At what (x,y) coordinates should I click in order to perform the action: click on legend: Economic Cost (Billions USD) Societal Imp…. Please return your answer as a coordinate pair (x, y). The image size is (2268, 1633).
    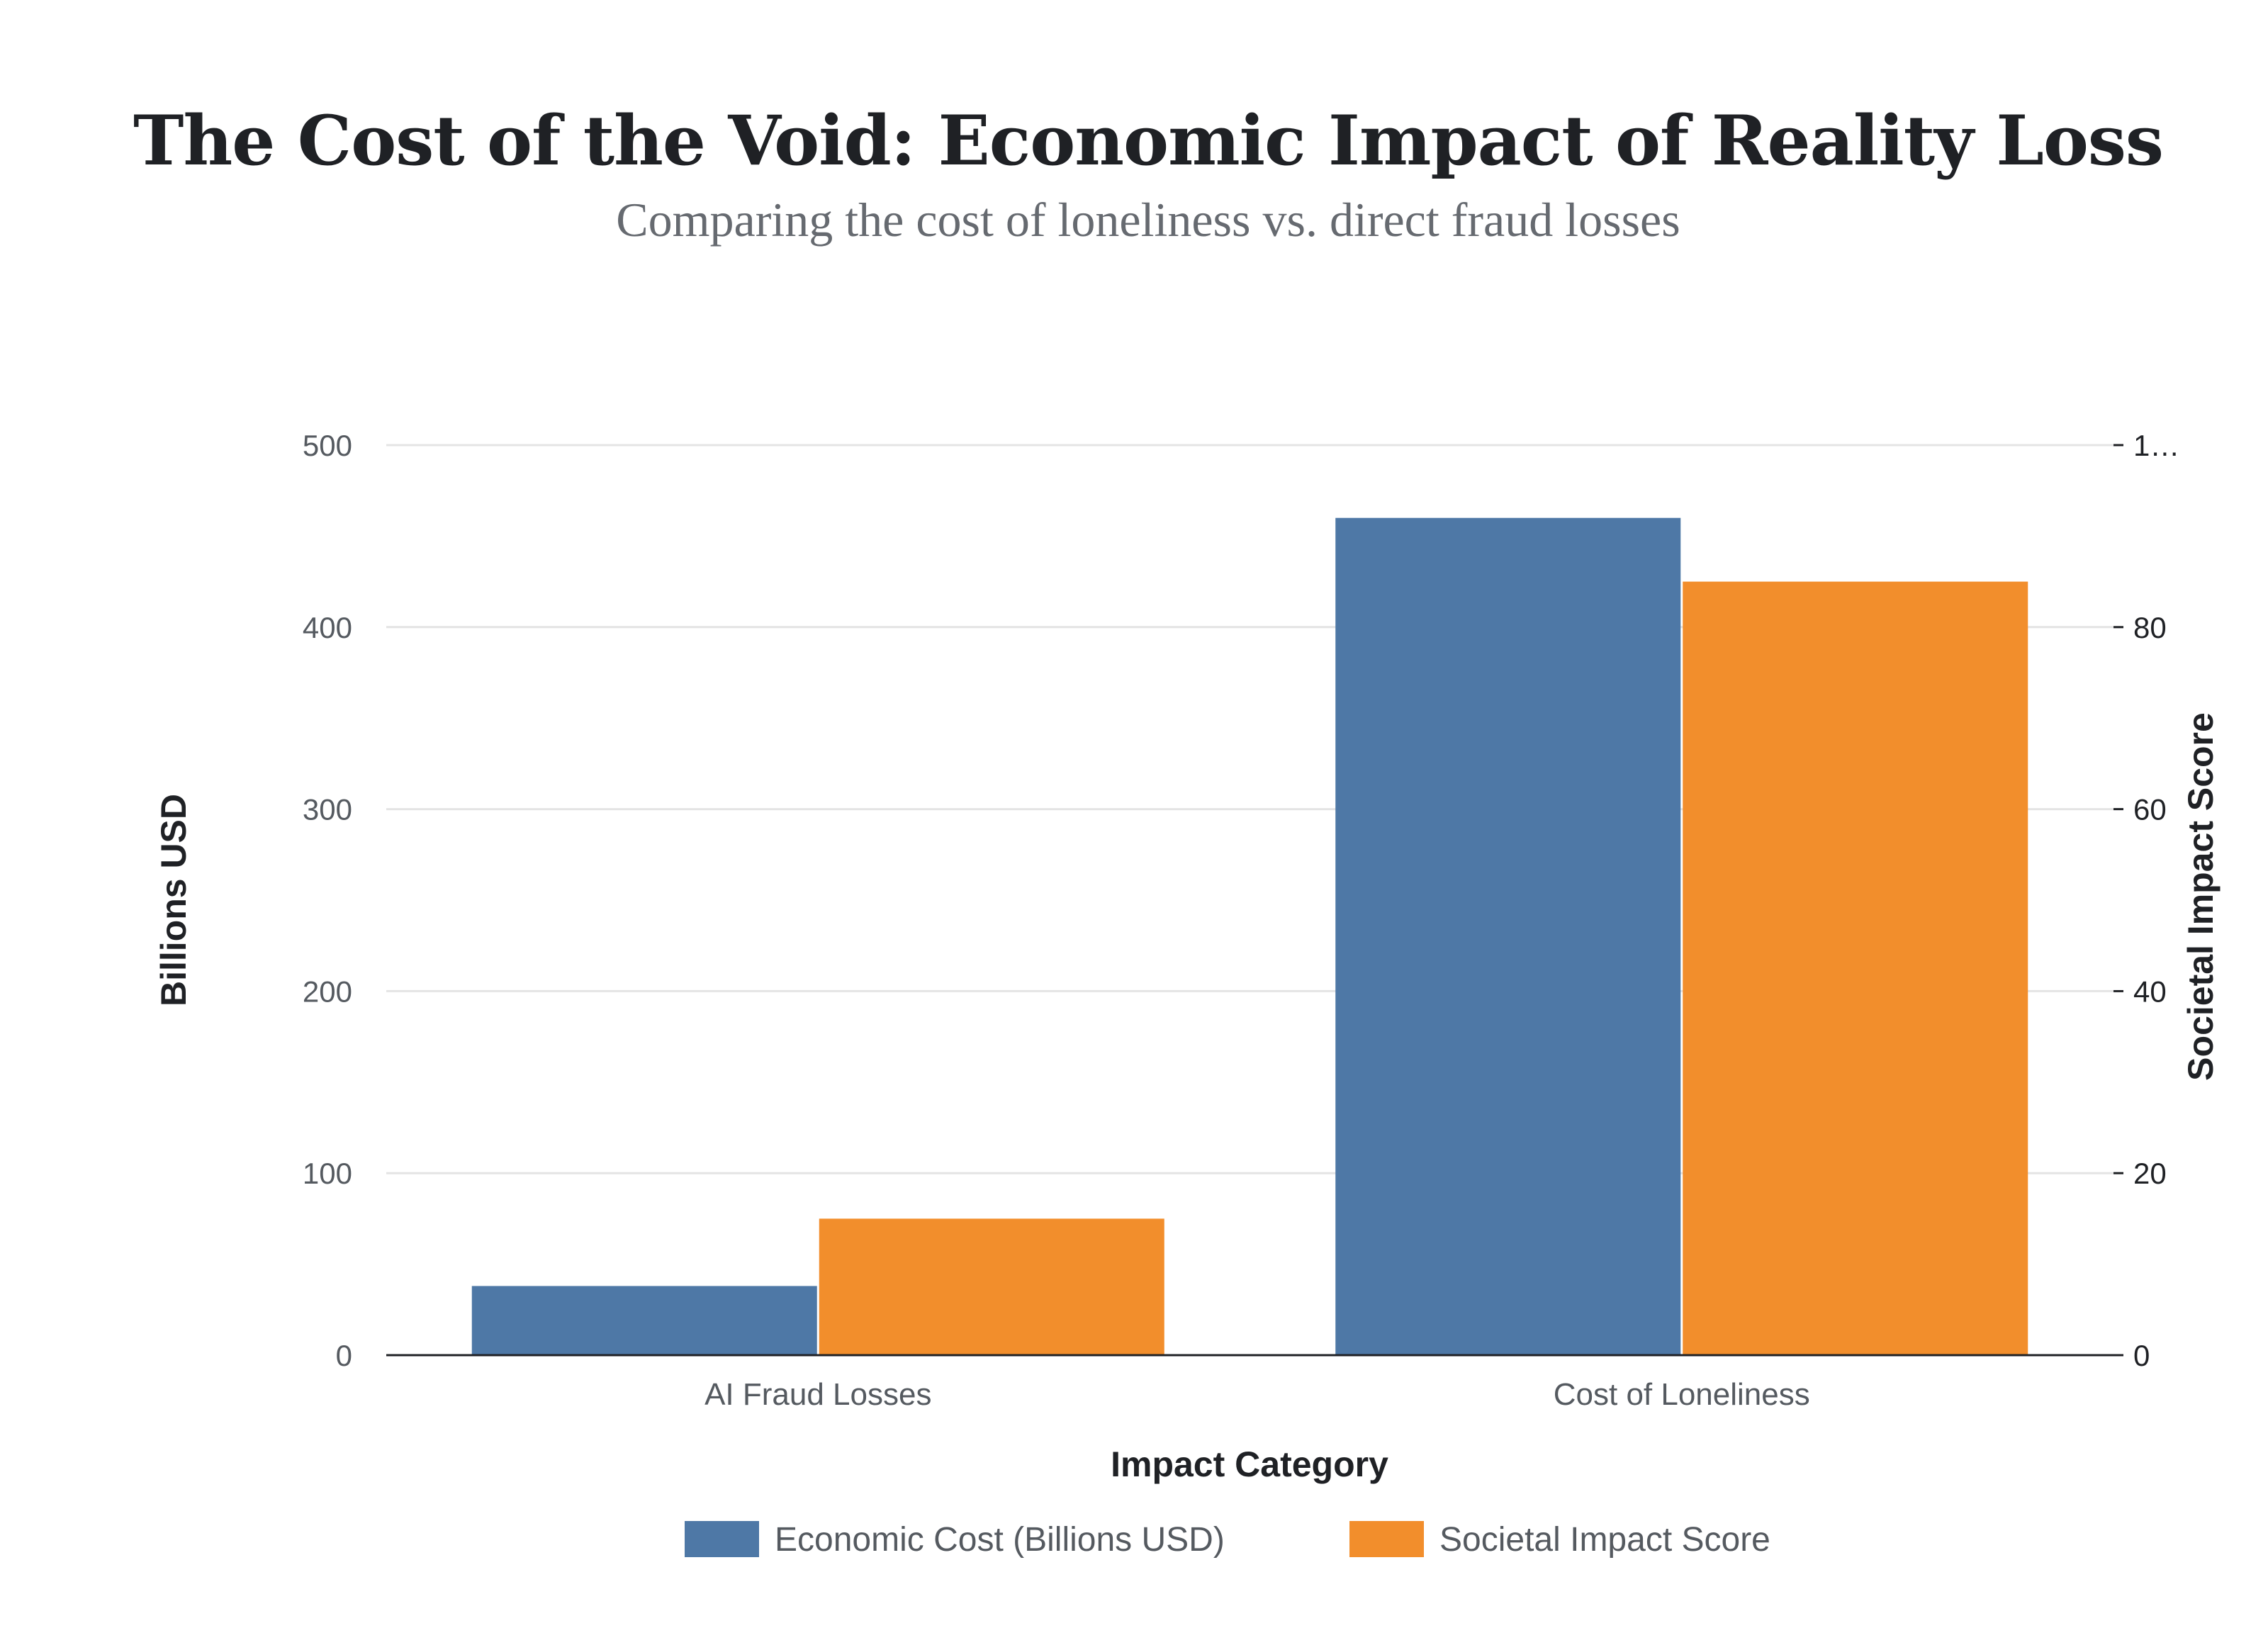
    Looking at the image, I should click on (1227, 1540).